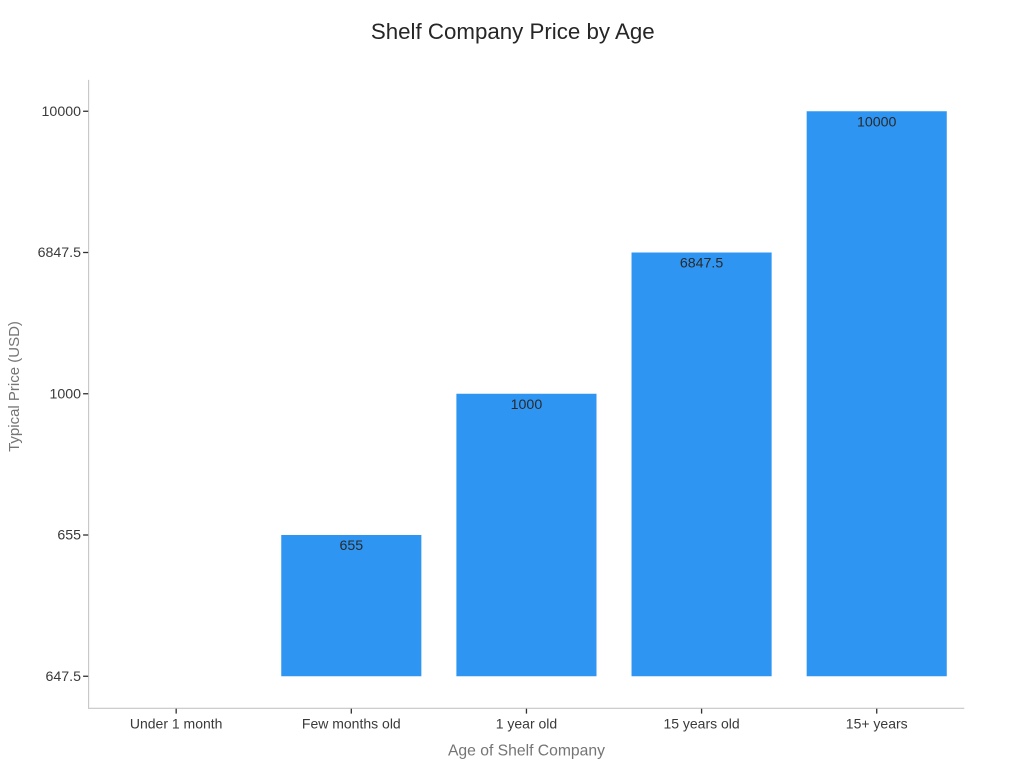  Describe the element at coordinates (513, 31) in the screenshot. I see `svg-text: Shelf Company Price by Age` at that location.